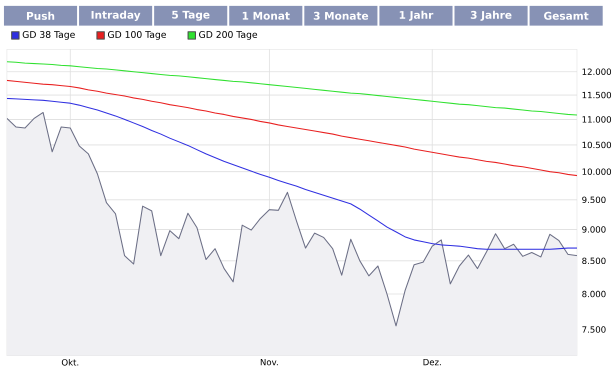  I want to click on legend-label: GD 200 Tage, so click(228, 35).